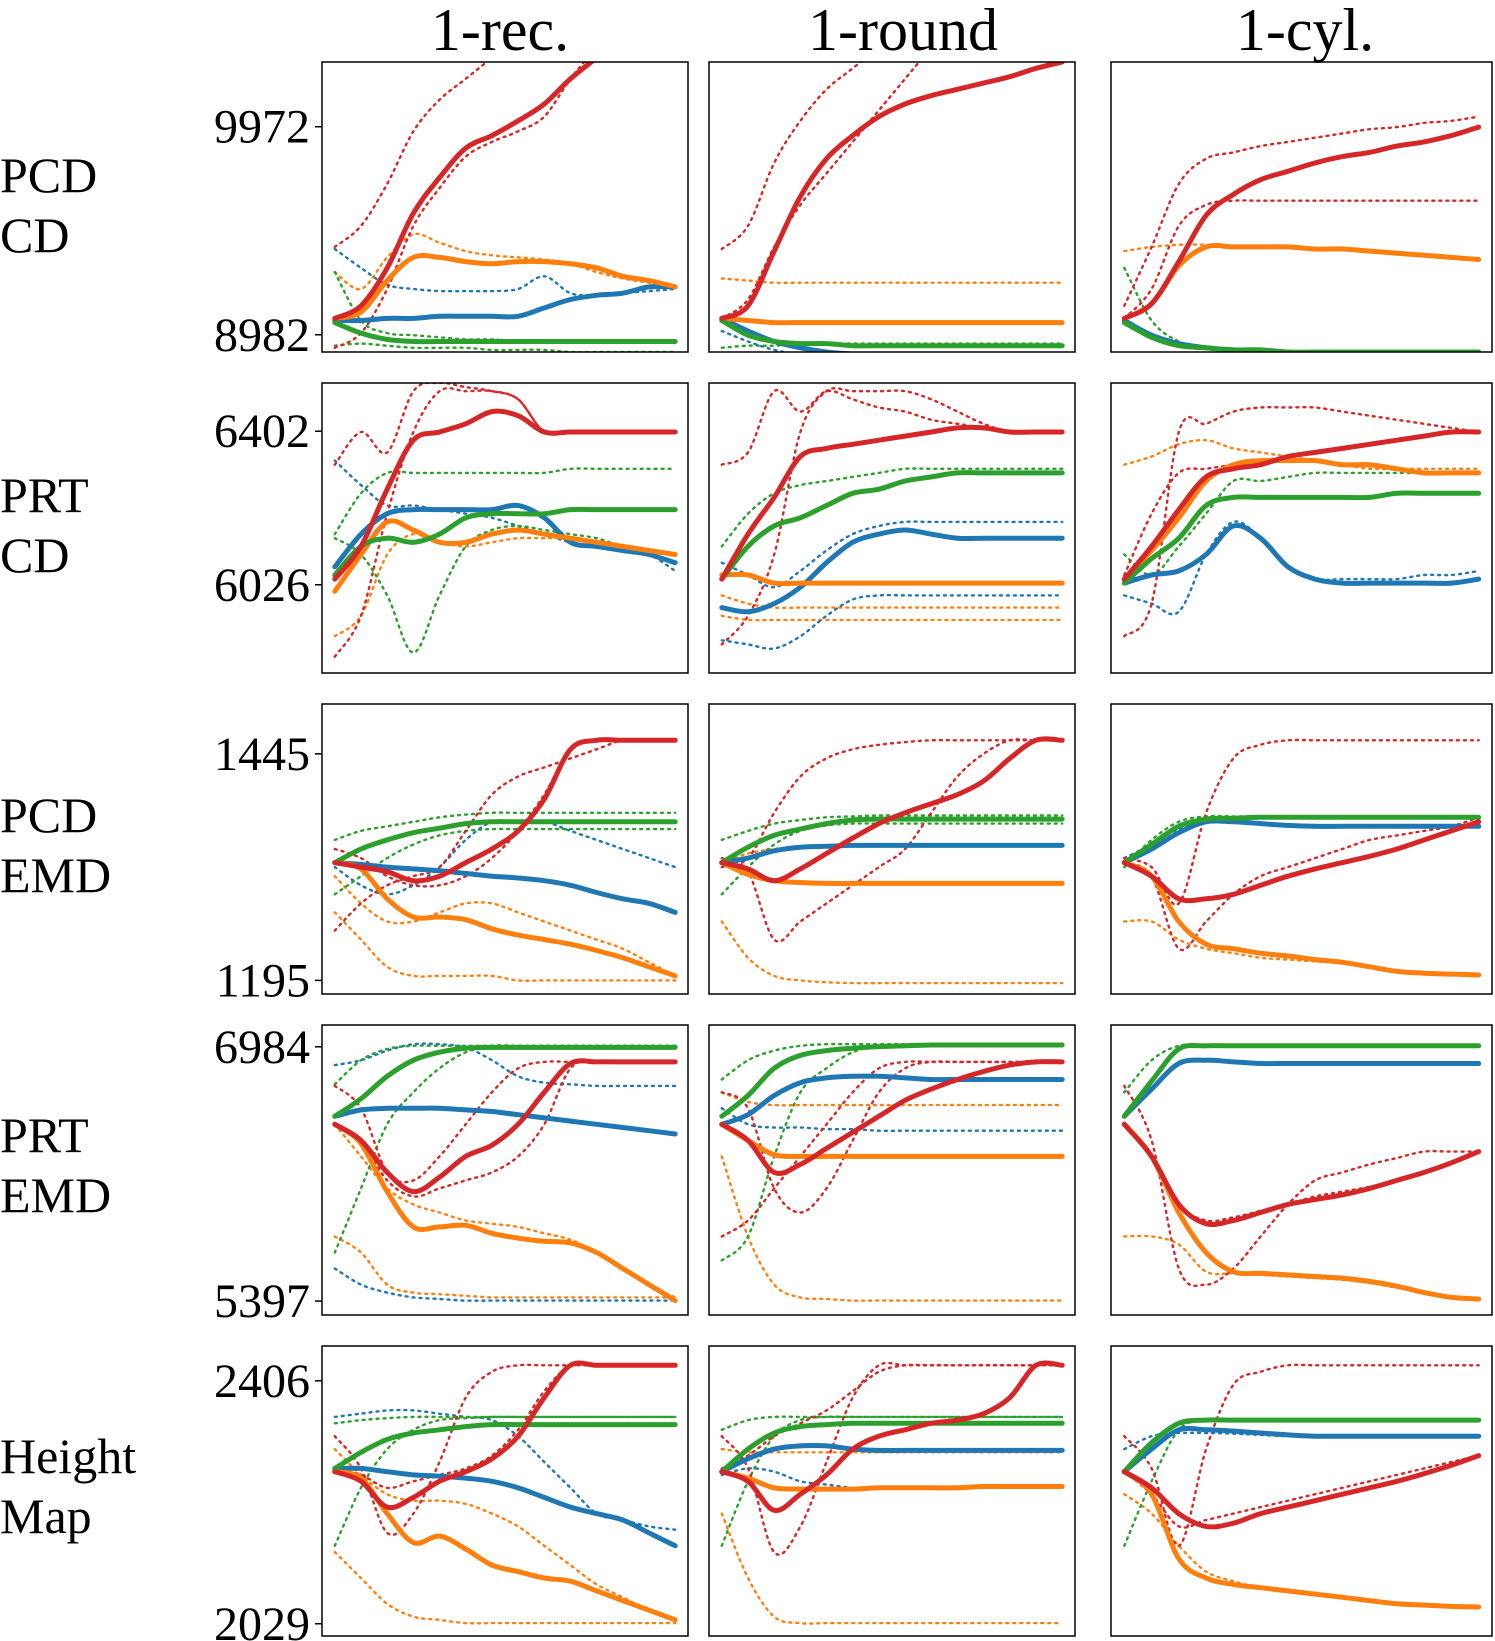  I want to click on y-tick-label: 6984, so click(262, 1047).